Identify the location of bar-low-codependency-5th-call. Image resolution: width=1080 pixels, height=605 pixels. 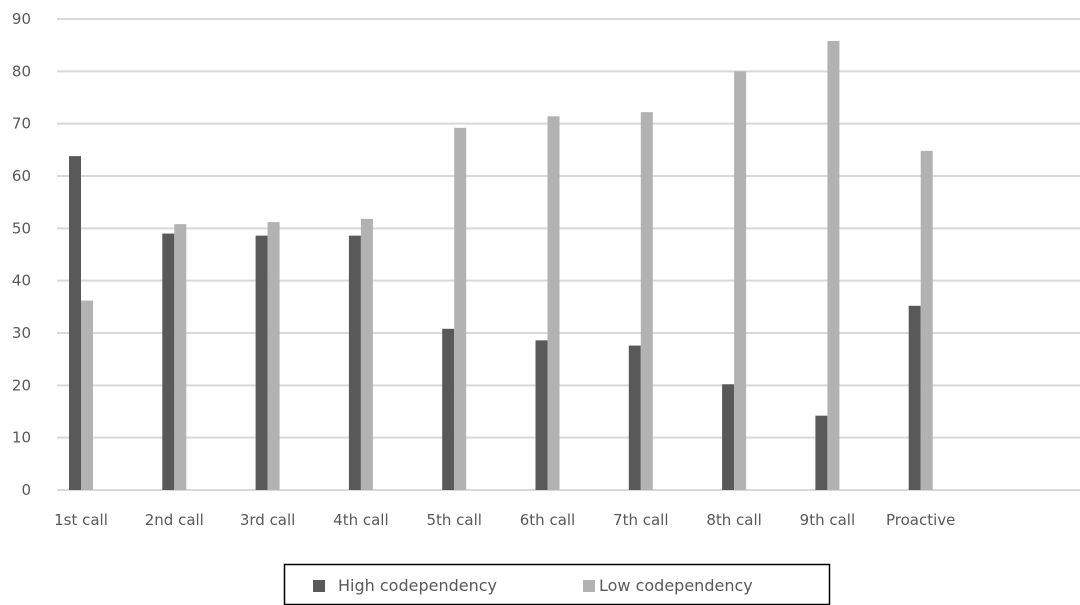
(460, 308).